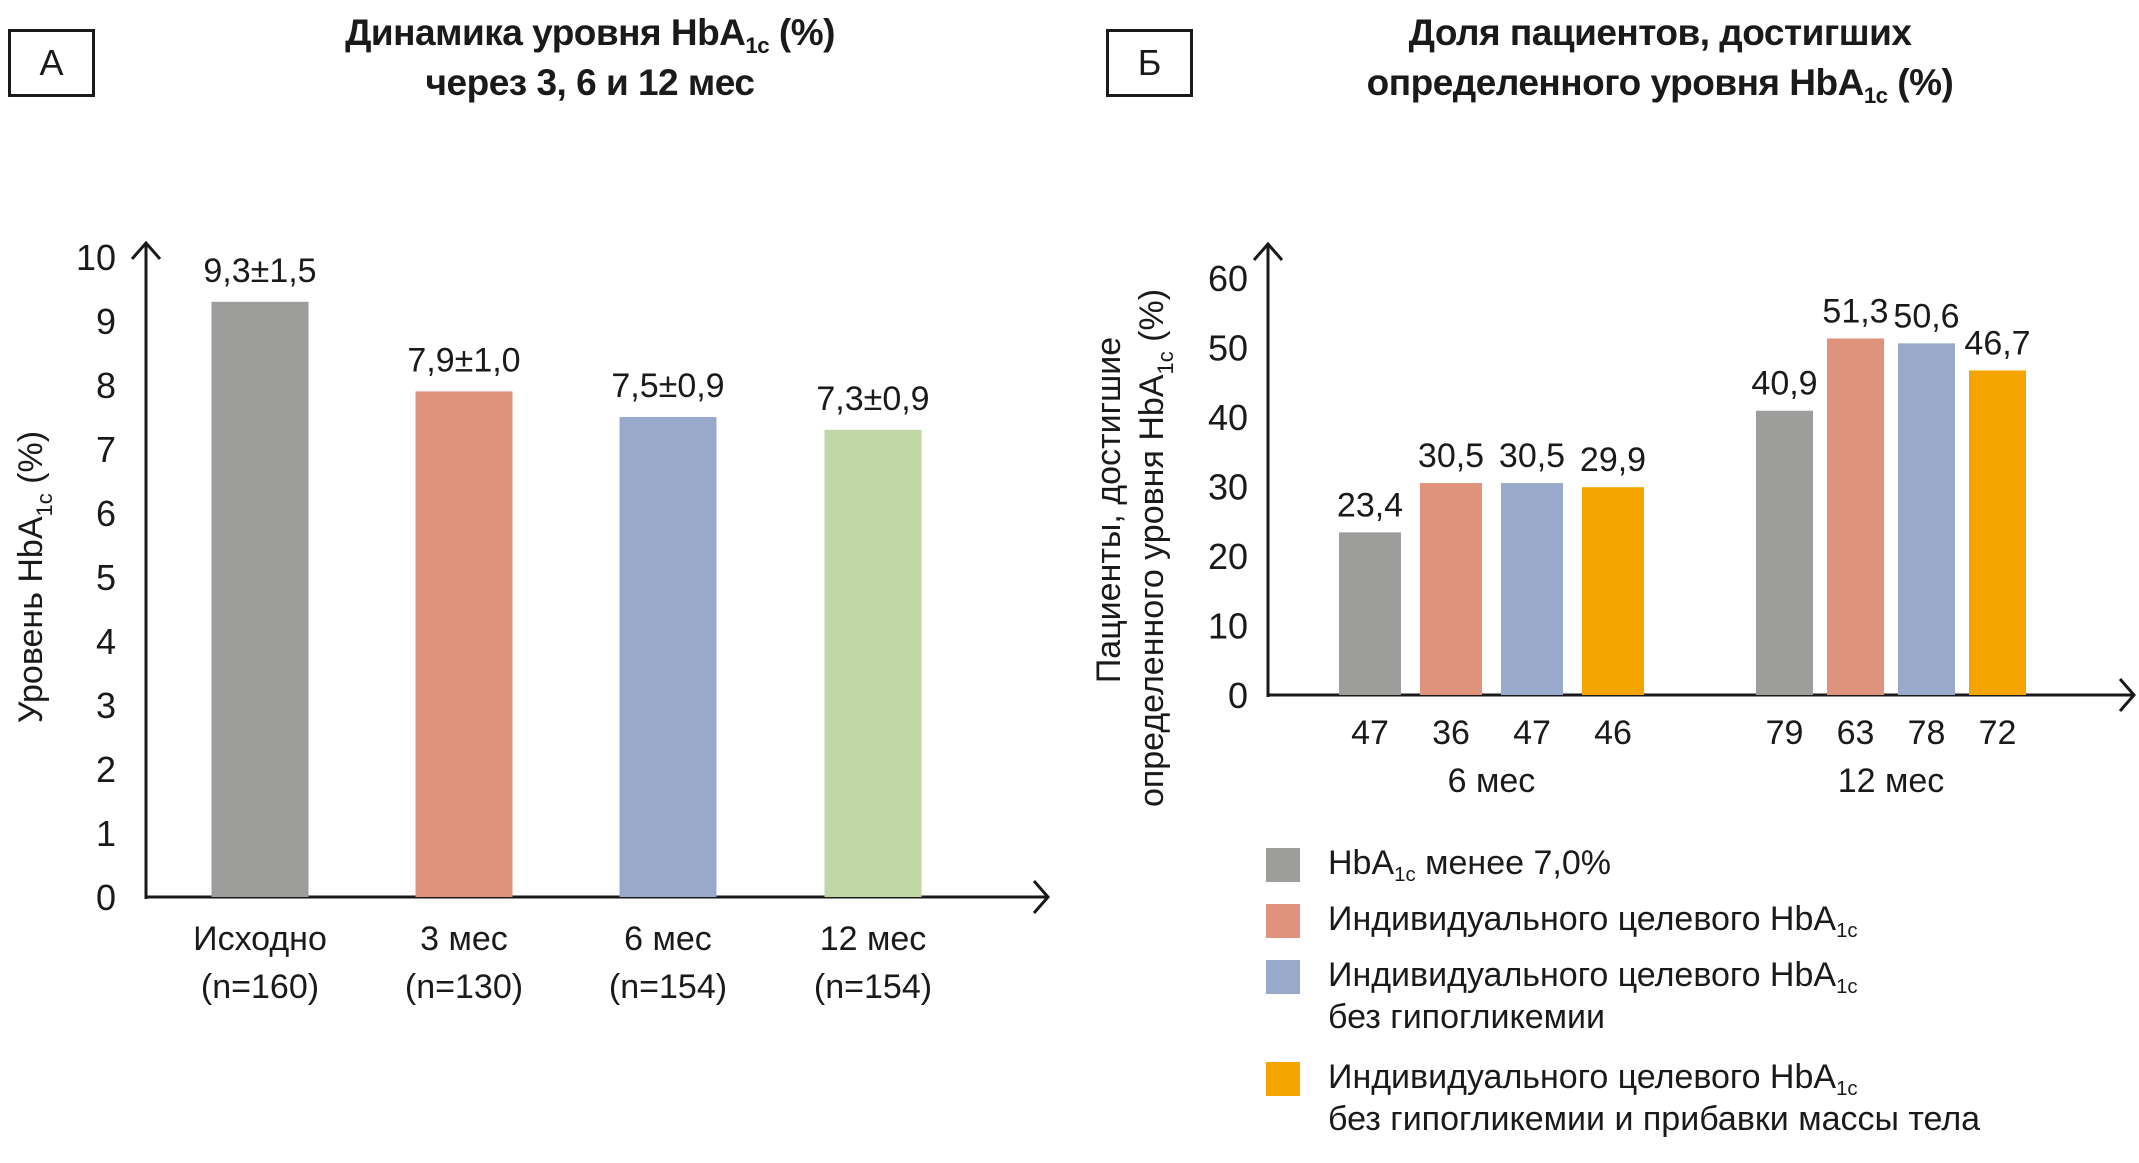 The image size is (2139, 1163). I want to click on chart-a-ylabel-sub: 1c, so click(44, 504).